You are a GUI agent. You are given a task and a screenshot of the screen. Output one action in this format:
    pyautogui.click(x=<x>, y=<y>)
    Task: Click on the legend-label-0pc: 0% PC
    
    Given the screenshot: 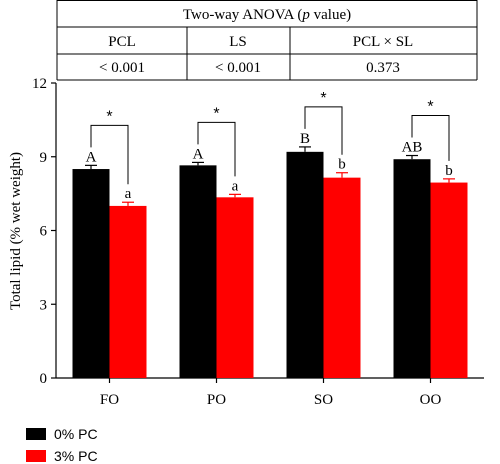 What is the action you would take?
    pyautogui.click(x=76, y=434)
    